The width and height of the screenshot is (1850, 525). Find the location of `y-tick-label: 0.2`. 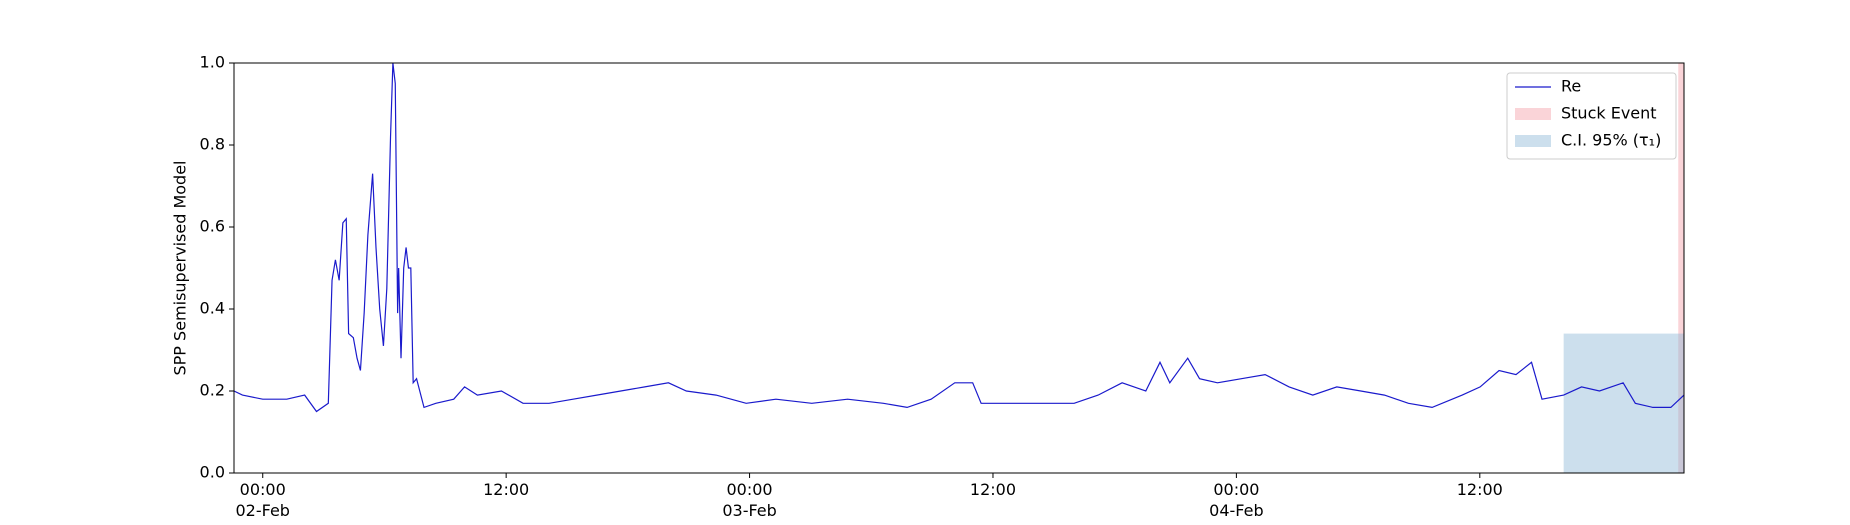

y-tick-label: 0.2 is located at coordinates (212, 390).